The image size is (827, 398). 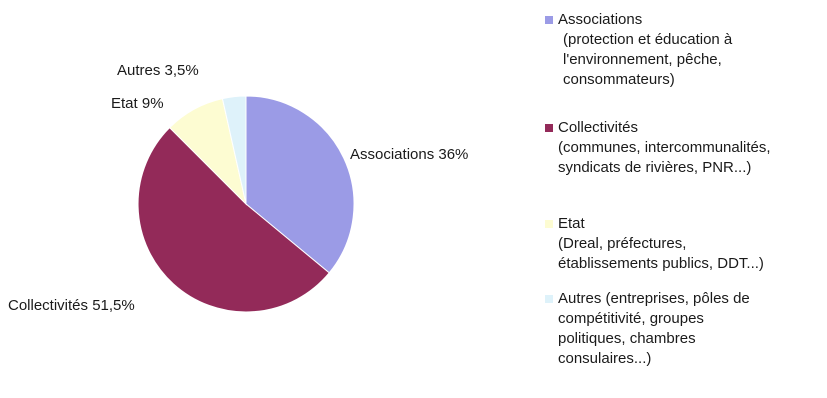 What do you see at coordinates (300, 184) in the screenshot?
I see `pie-slice-associations` at bounding box center [300, 184].